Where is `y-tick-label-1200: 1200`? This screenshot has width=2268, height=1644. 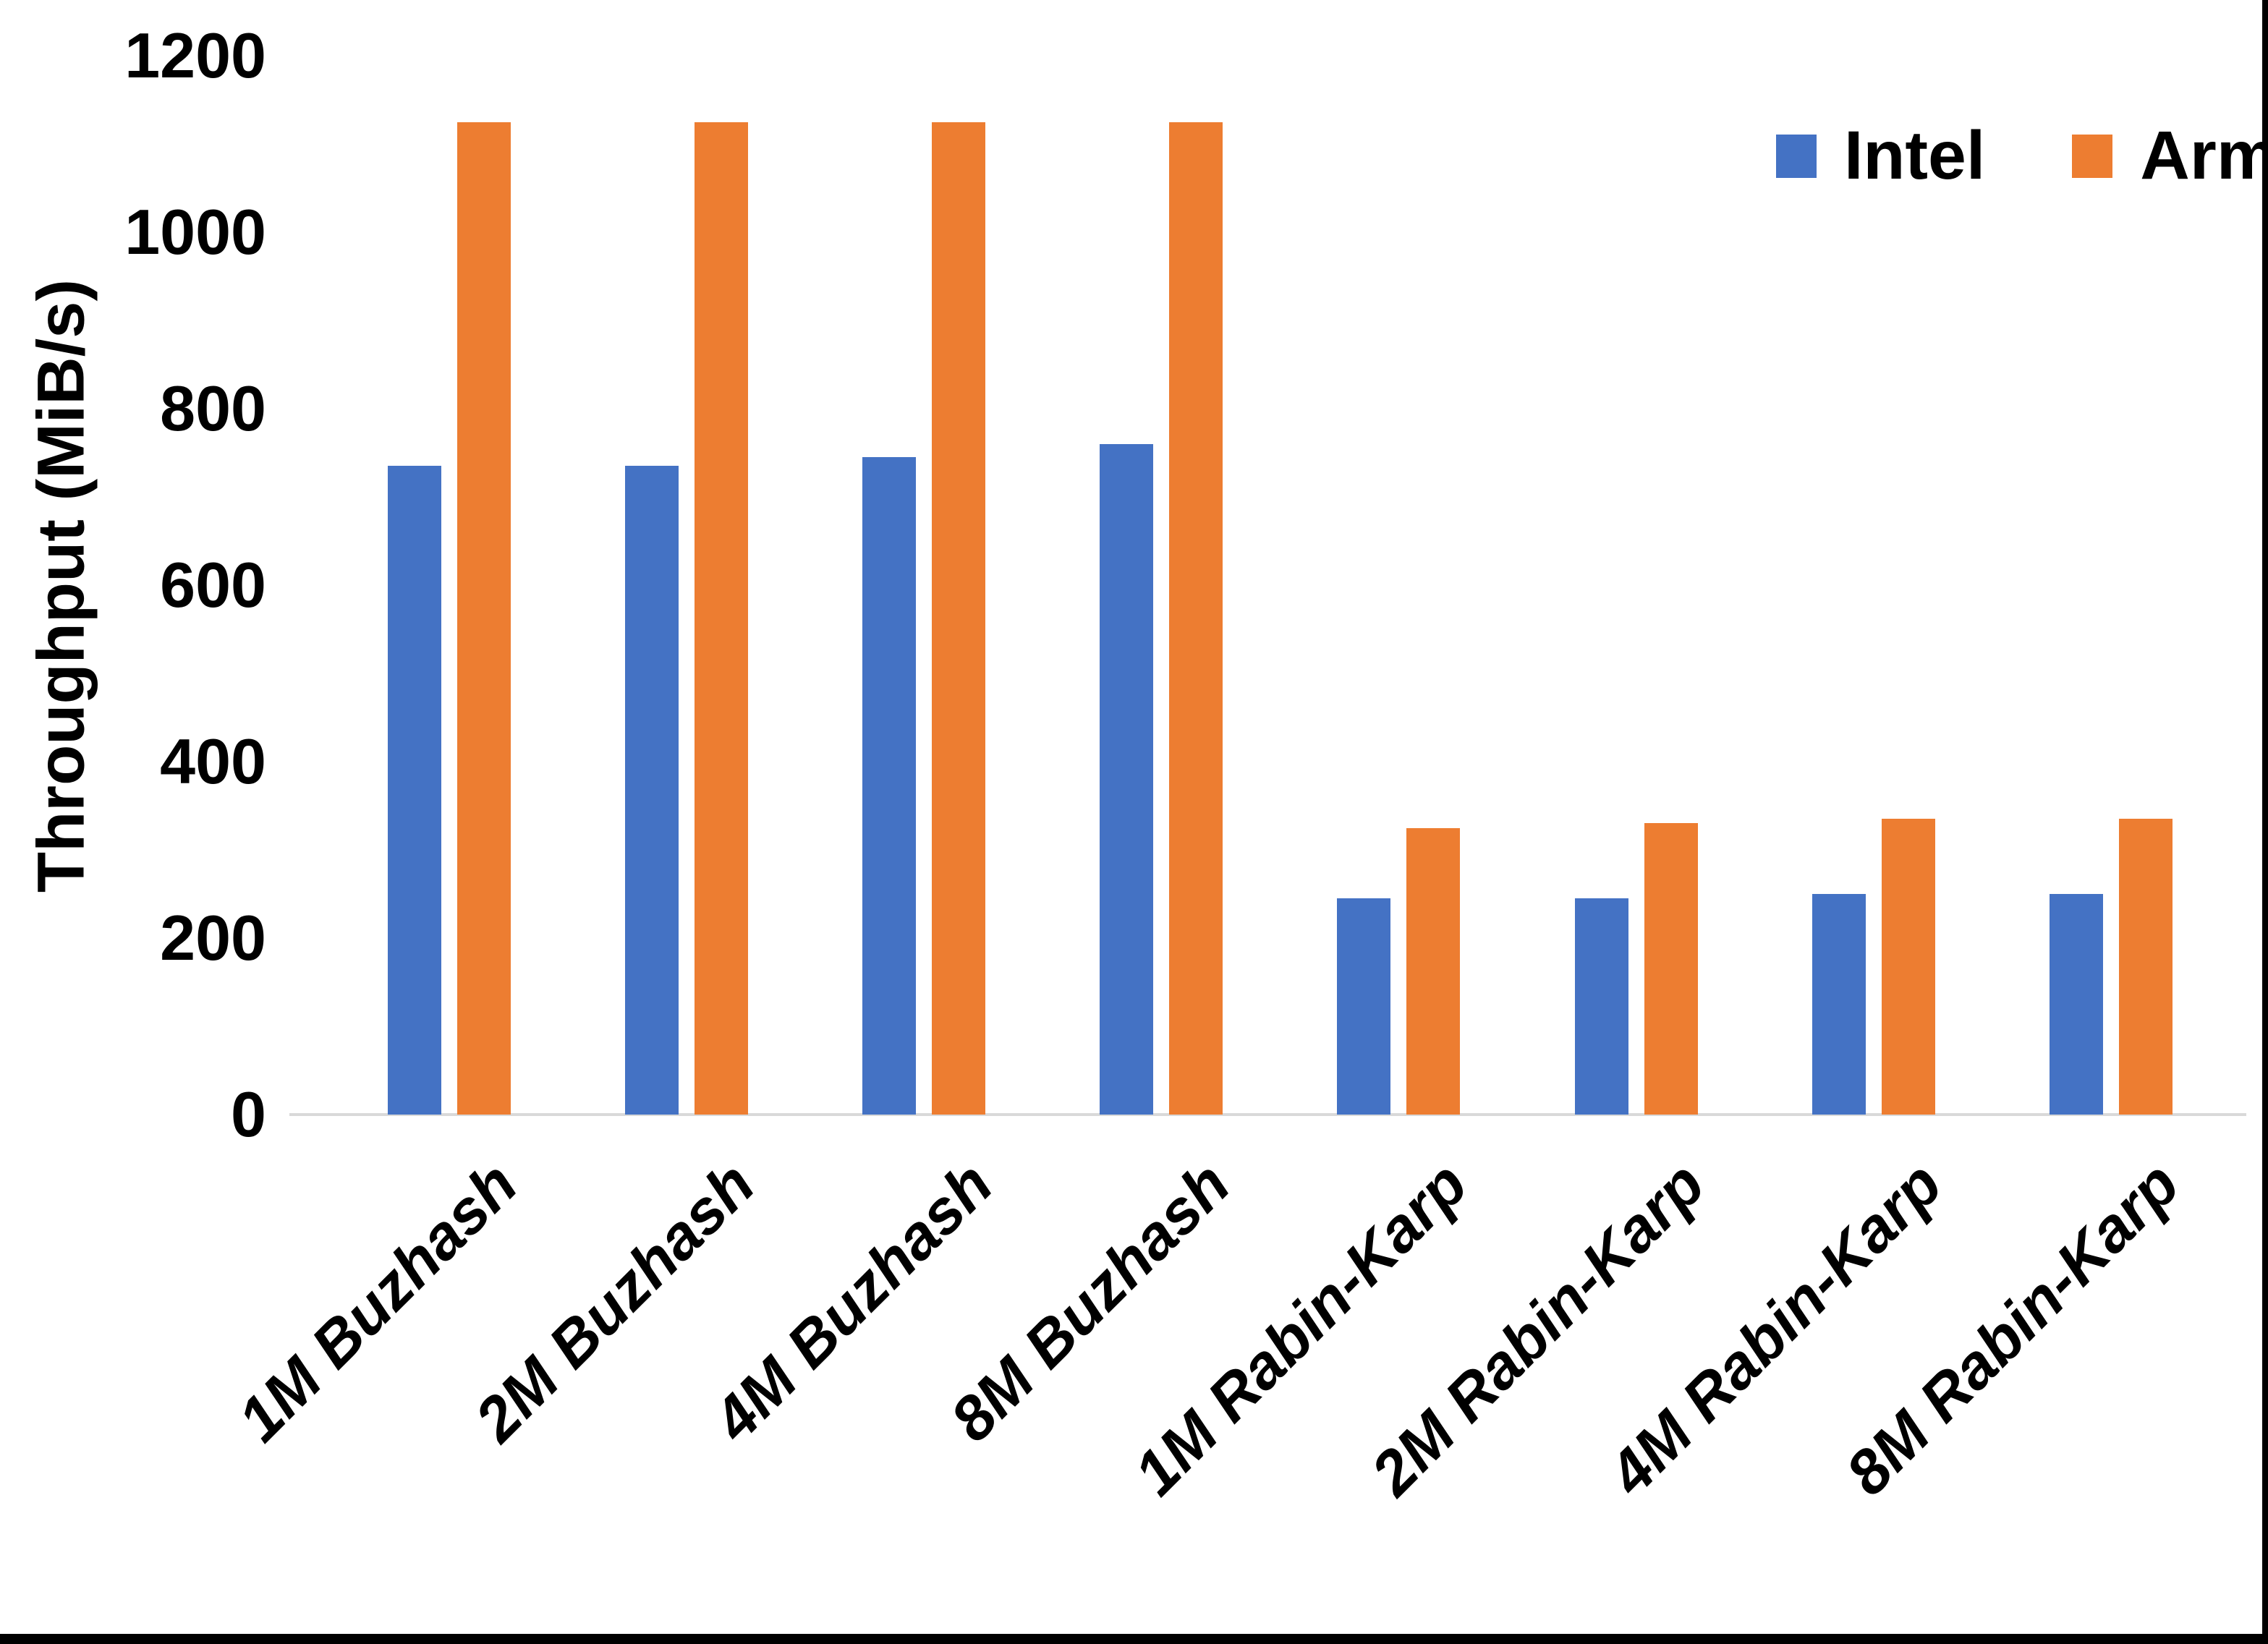 y-tick-label-1200: 1200 is located at coordinates (195, 55).